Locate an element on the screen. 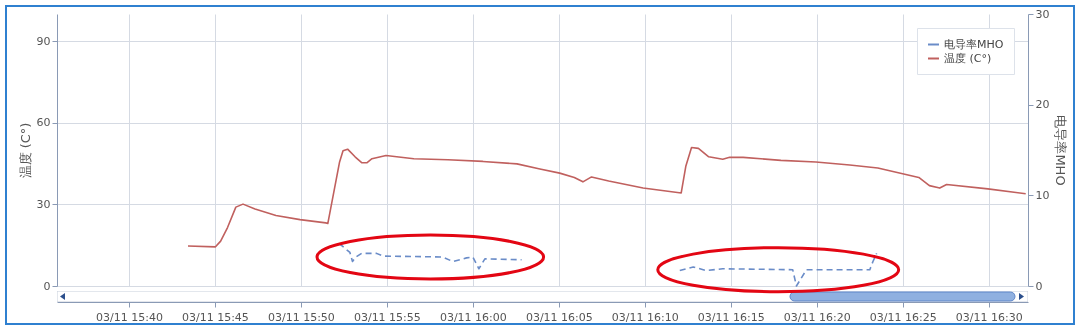 Image resolution: width=1080 pixels, height=331 pixels. x-tick-label: 03/11 16:10 is located at coordinates (645, 317).